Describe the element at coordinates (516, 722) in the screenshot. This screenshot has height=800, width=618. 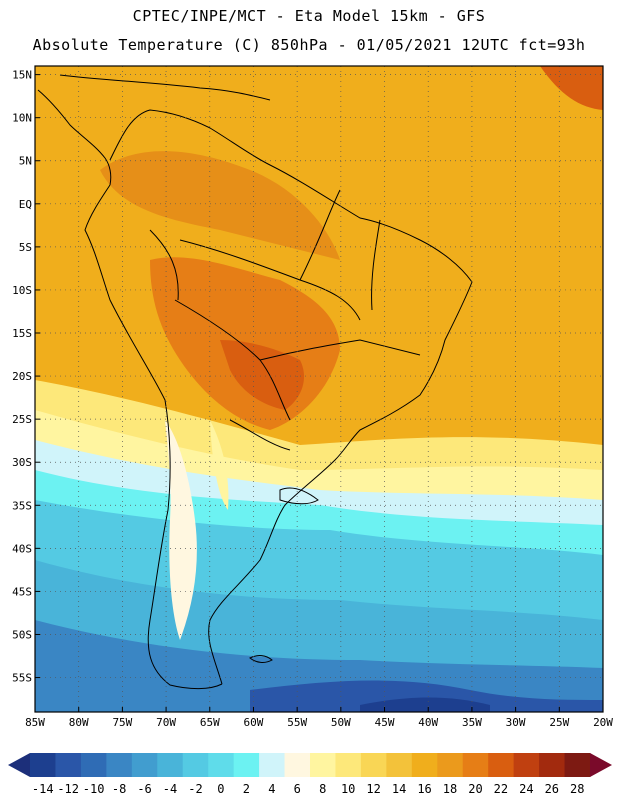
I see `lon-tick-label: 30W` at that location.